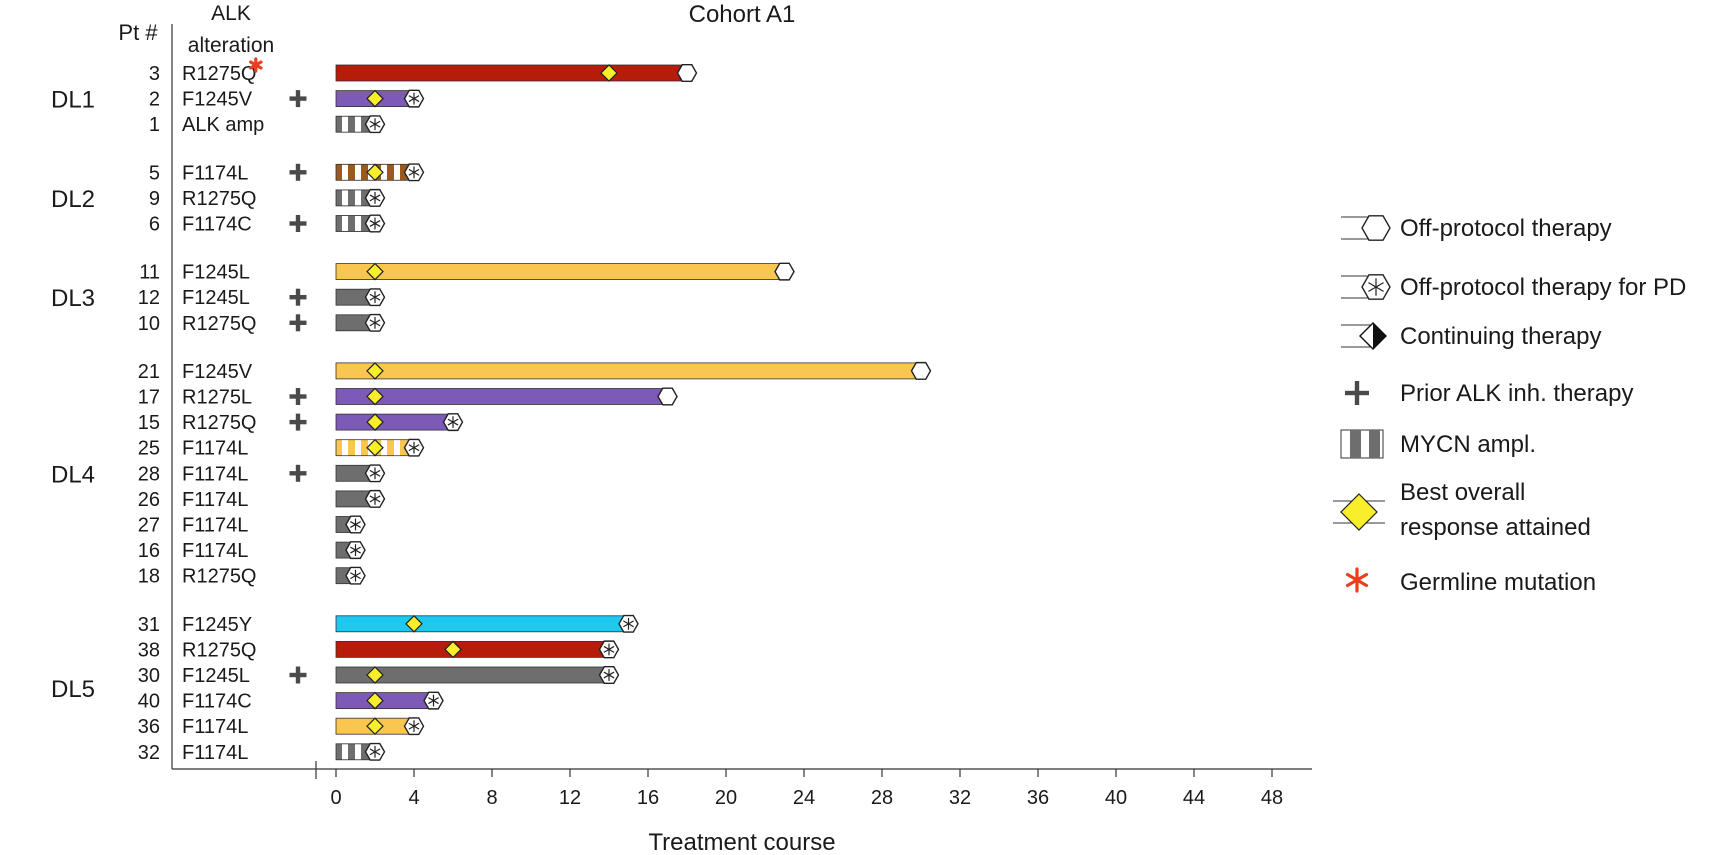 This screenshot has width=1724, height=855. I want to click on alk-alteration: F1174L, so click(215, 551).